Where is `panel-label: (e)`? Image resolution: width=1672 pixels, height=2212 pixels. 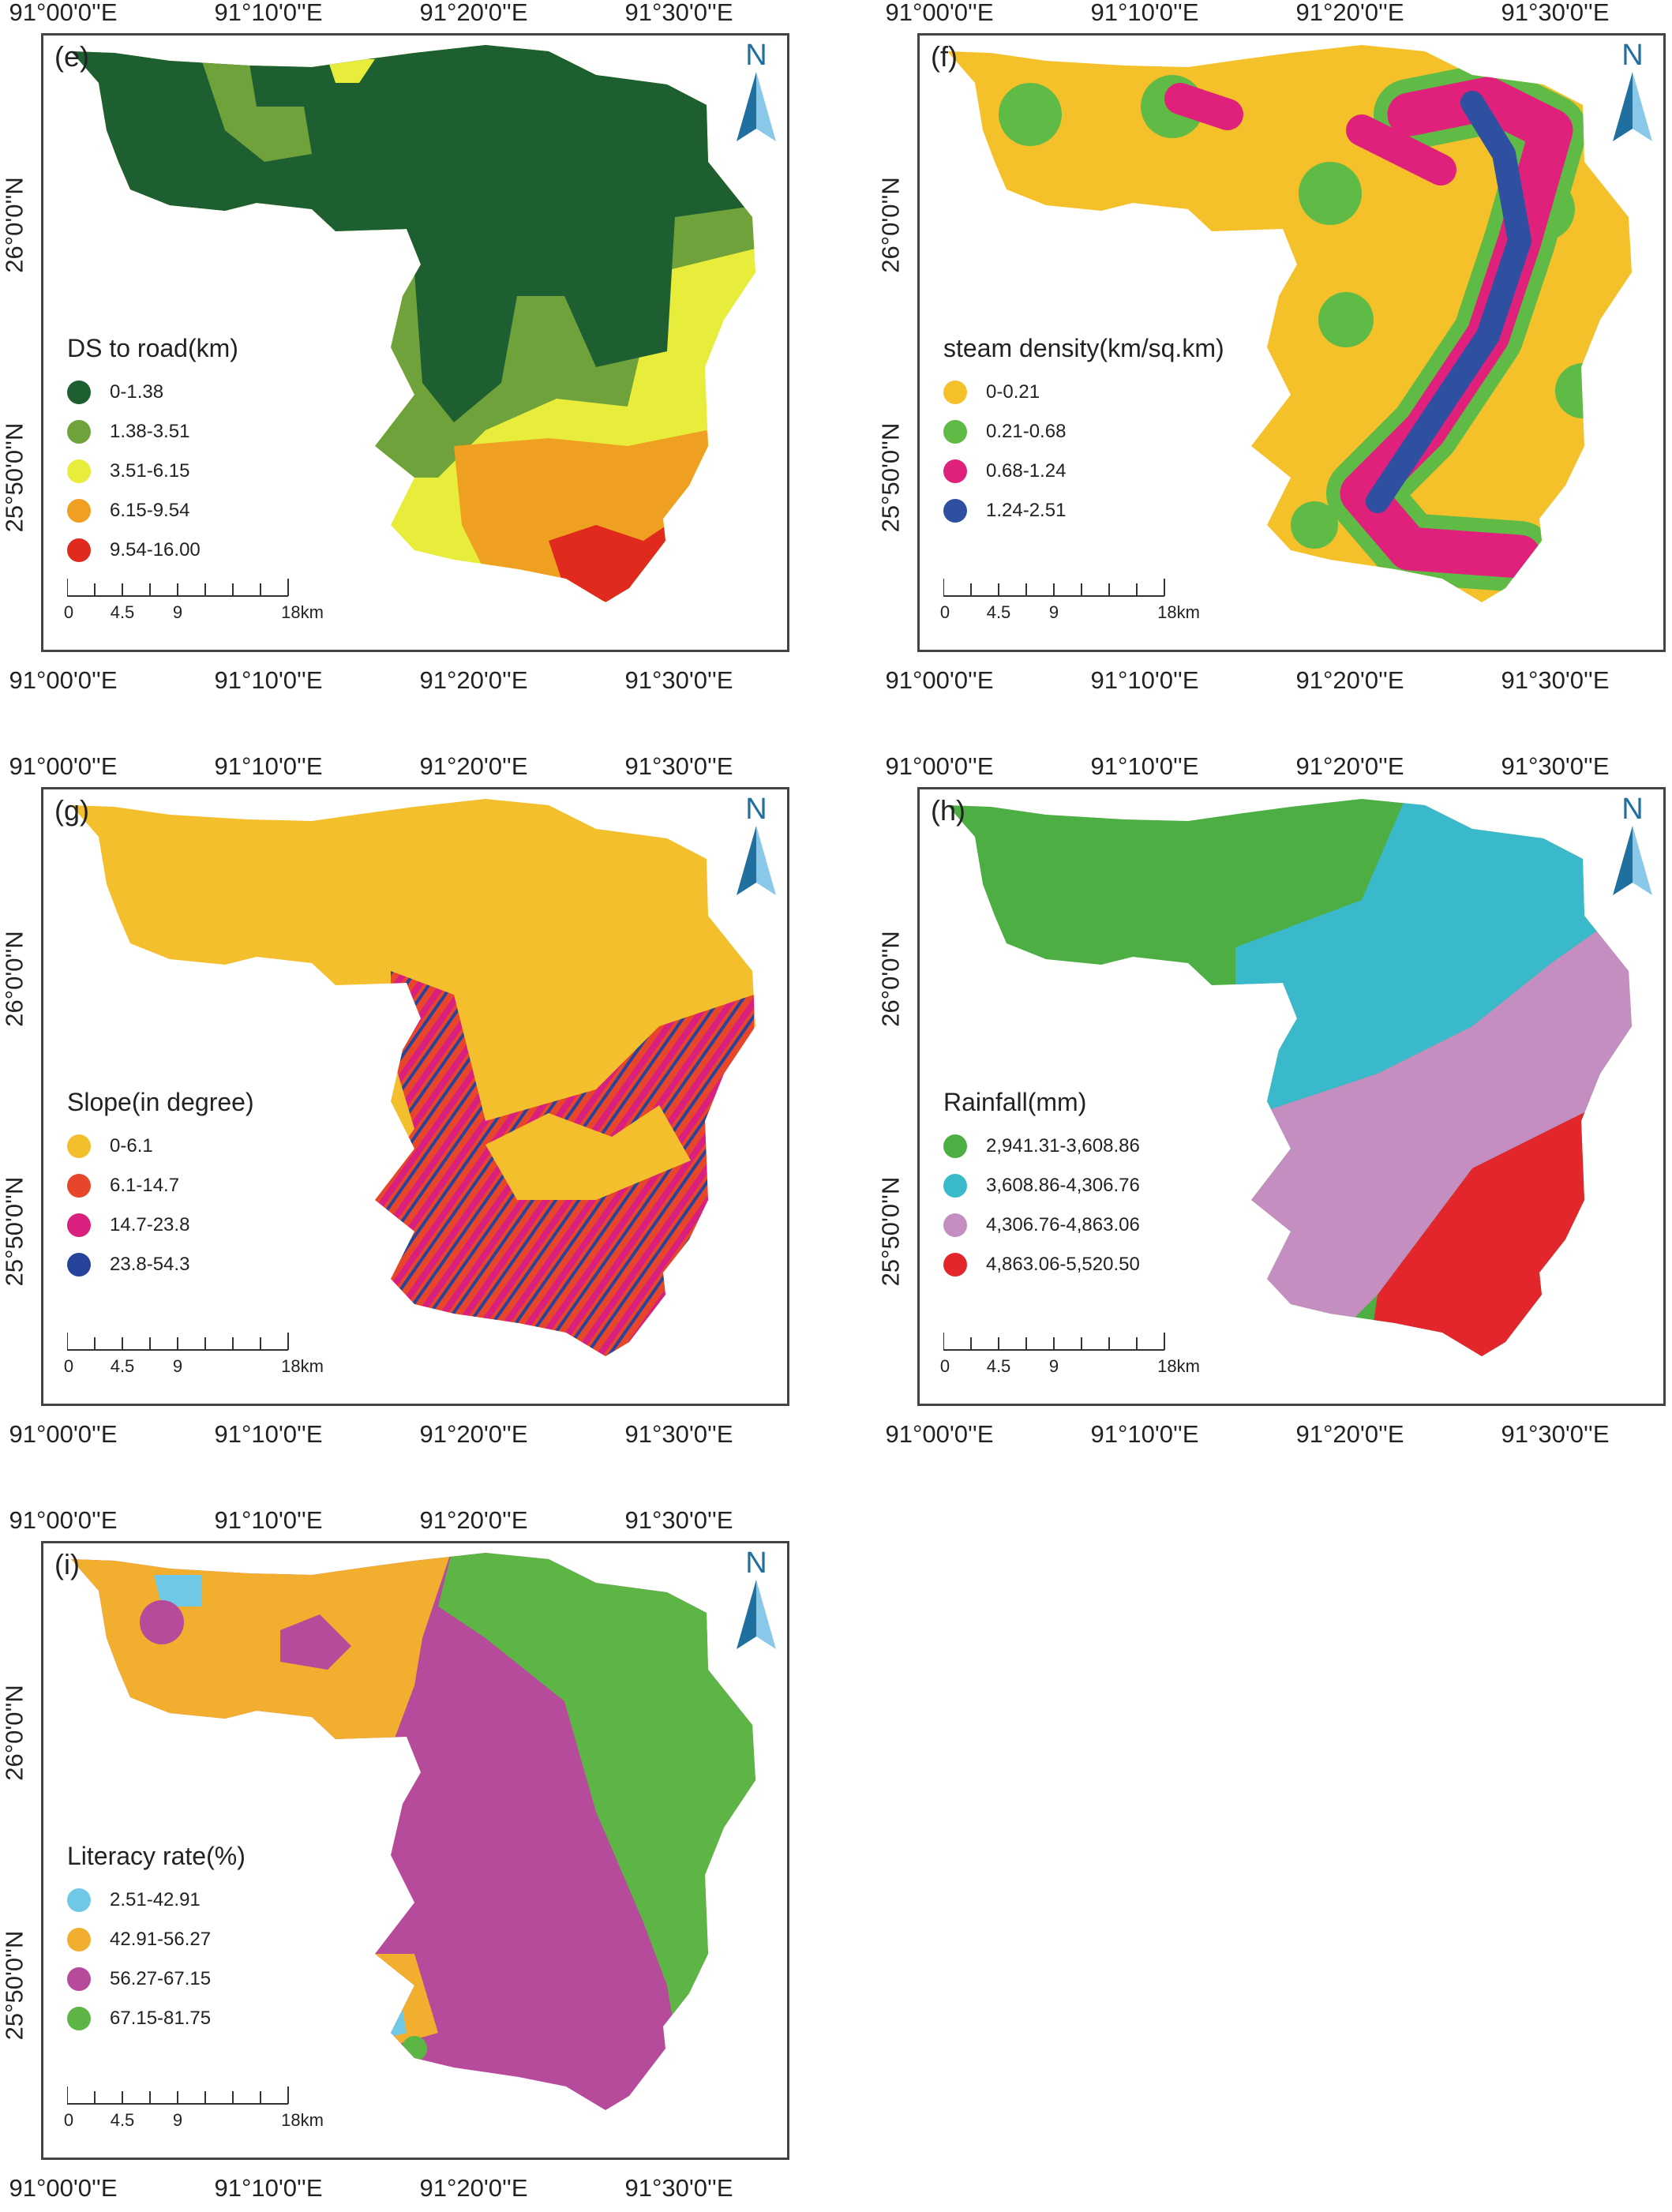 panel-label: (e) is located at coordinates (71, 56).